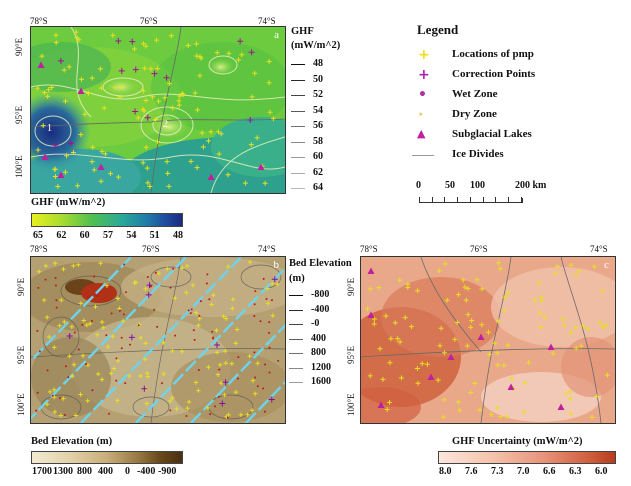  I want to click on marker-2: 2, so click(165, 124).